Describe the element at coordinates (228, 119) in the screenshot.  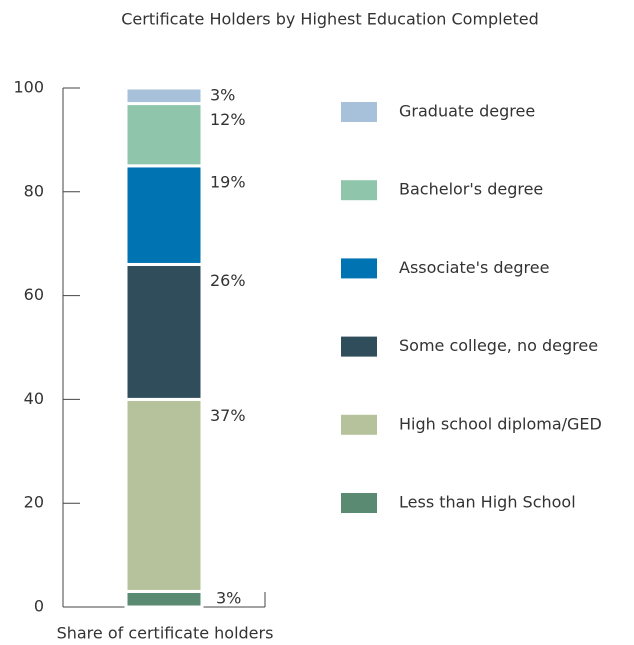
I see `value-label: 12%` at that location.